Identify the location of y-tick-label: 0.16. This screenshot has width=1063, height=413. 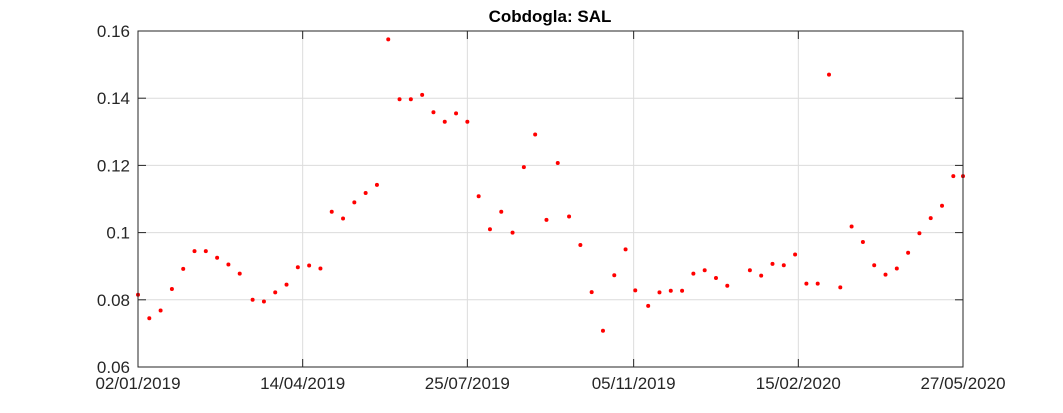
(113, 31).